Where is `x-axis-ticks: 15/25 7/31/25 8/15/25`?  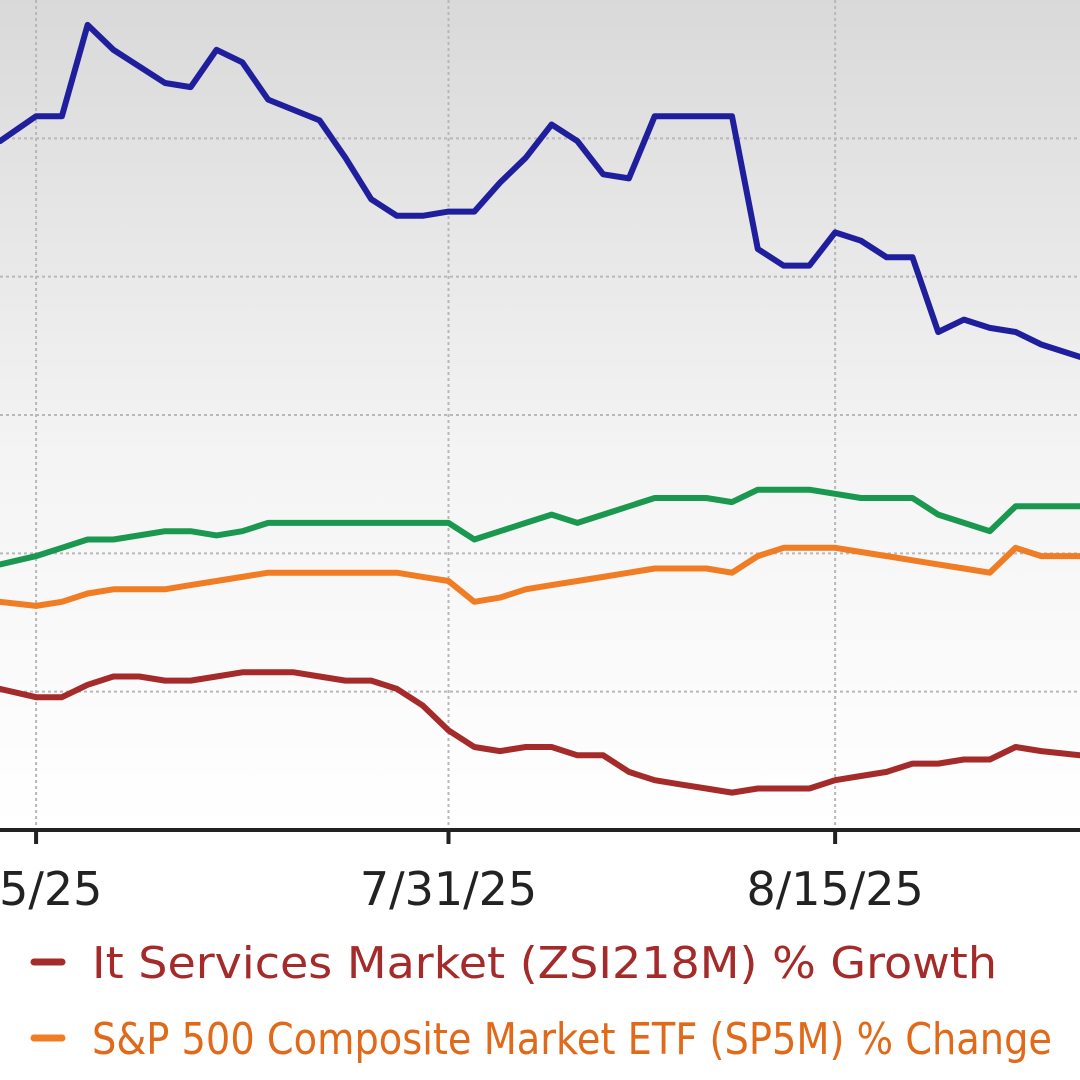 x-axis-ticks: 15/25 7/31/25 8/15/25 is located at coordinates (462, 873).